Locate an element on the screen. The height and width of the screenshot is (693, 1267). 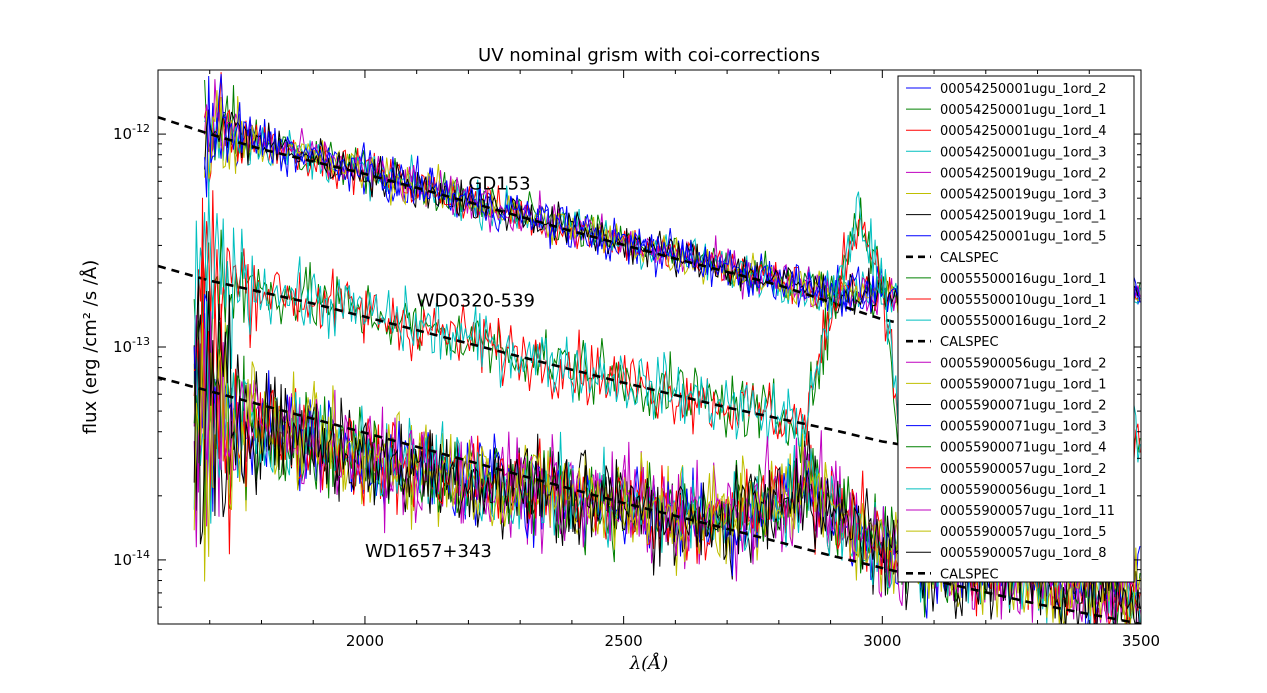
x-tick-label: 3500 is located at coordinates (1141, 641).